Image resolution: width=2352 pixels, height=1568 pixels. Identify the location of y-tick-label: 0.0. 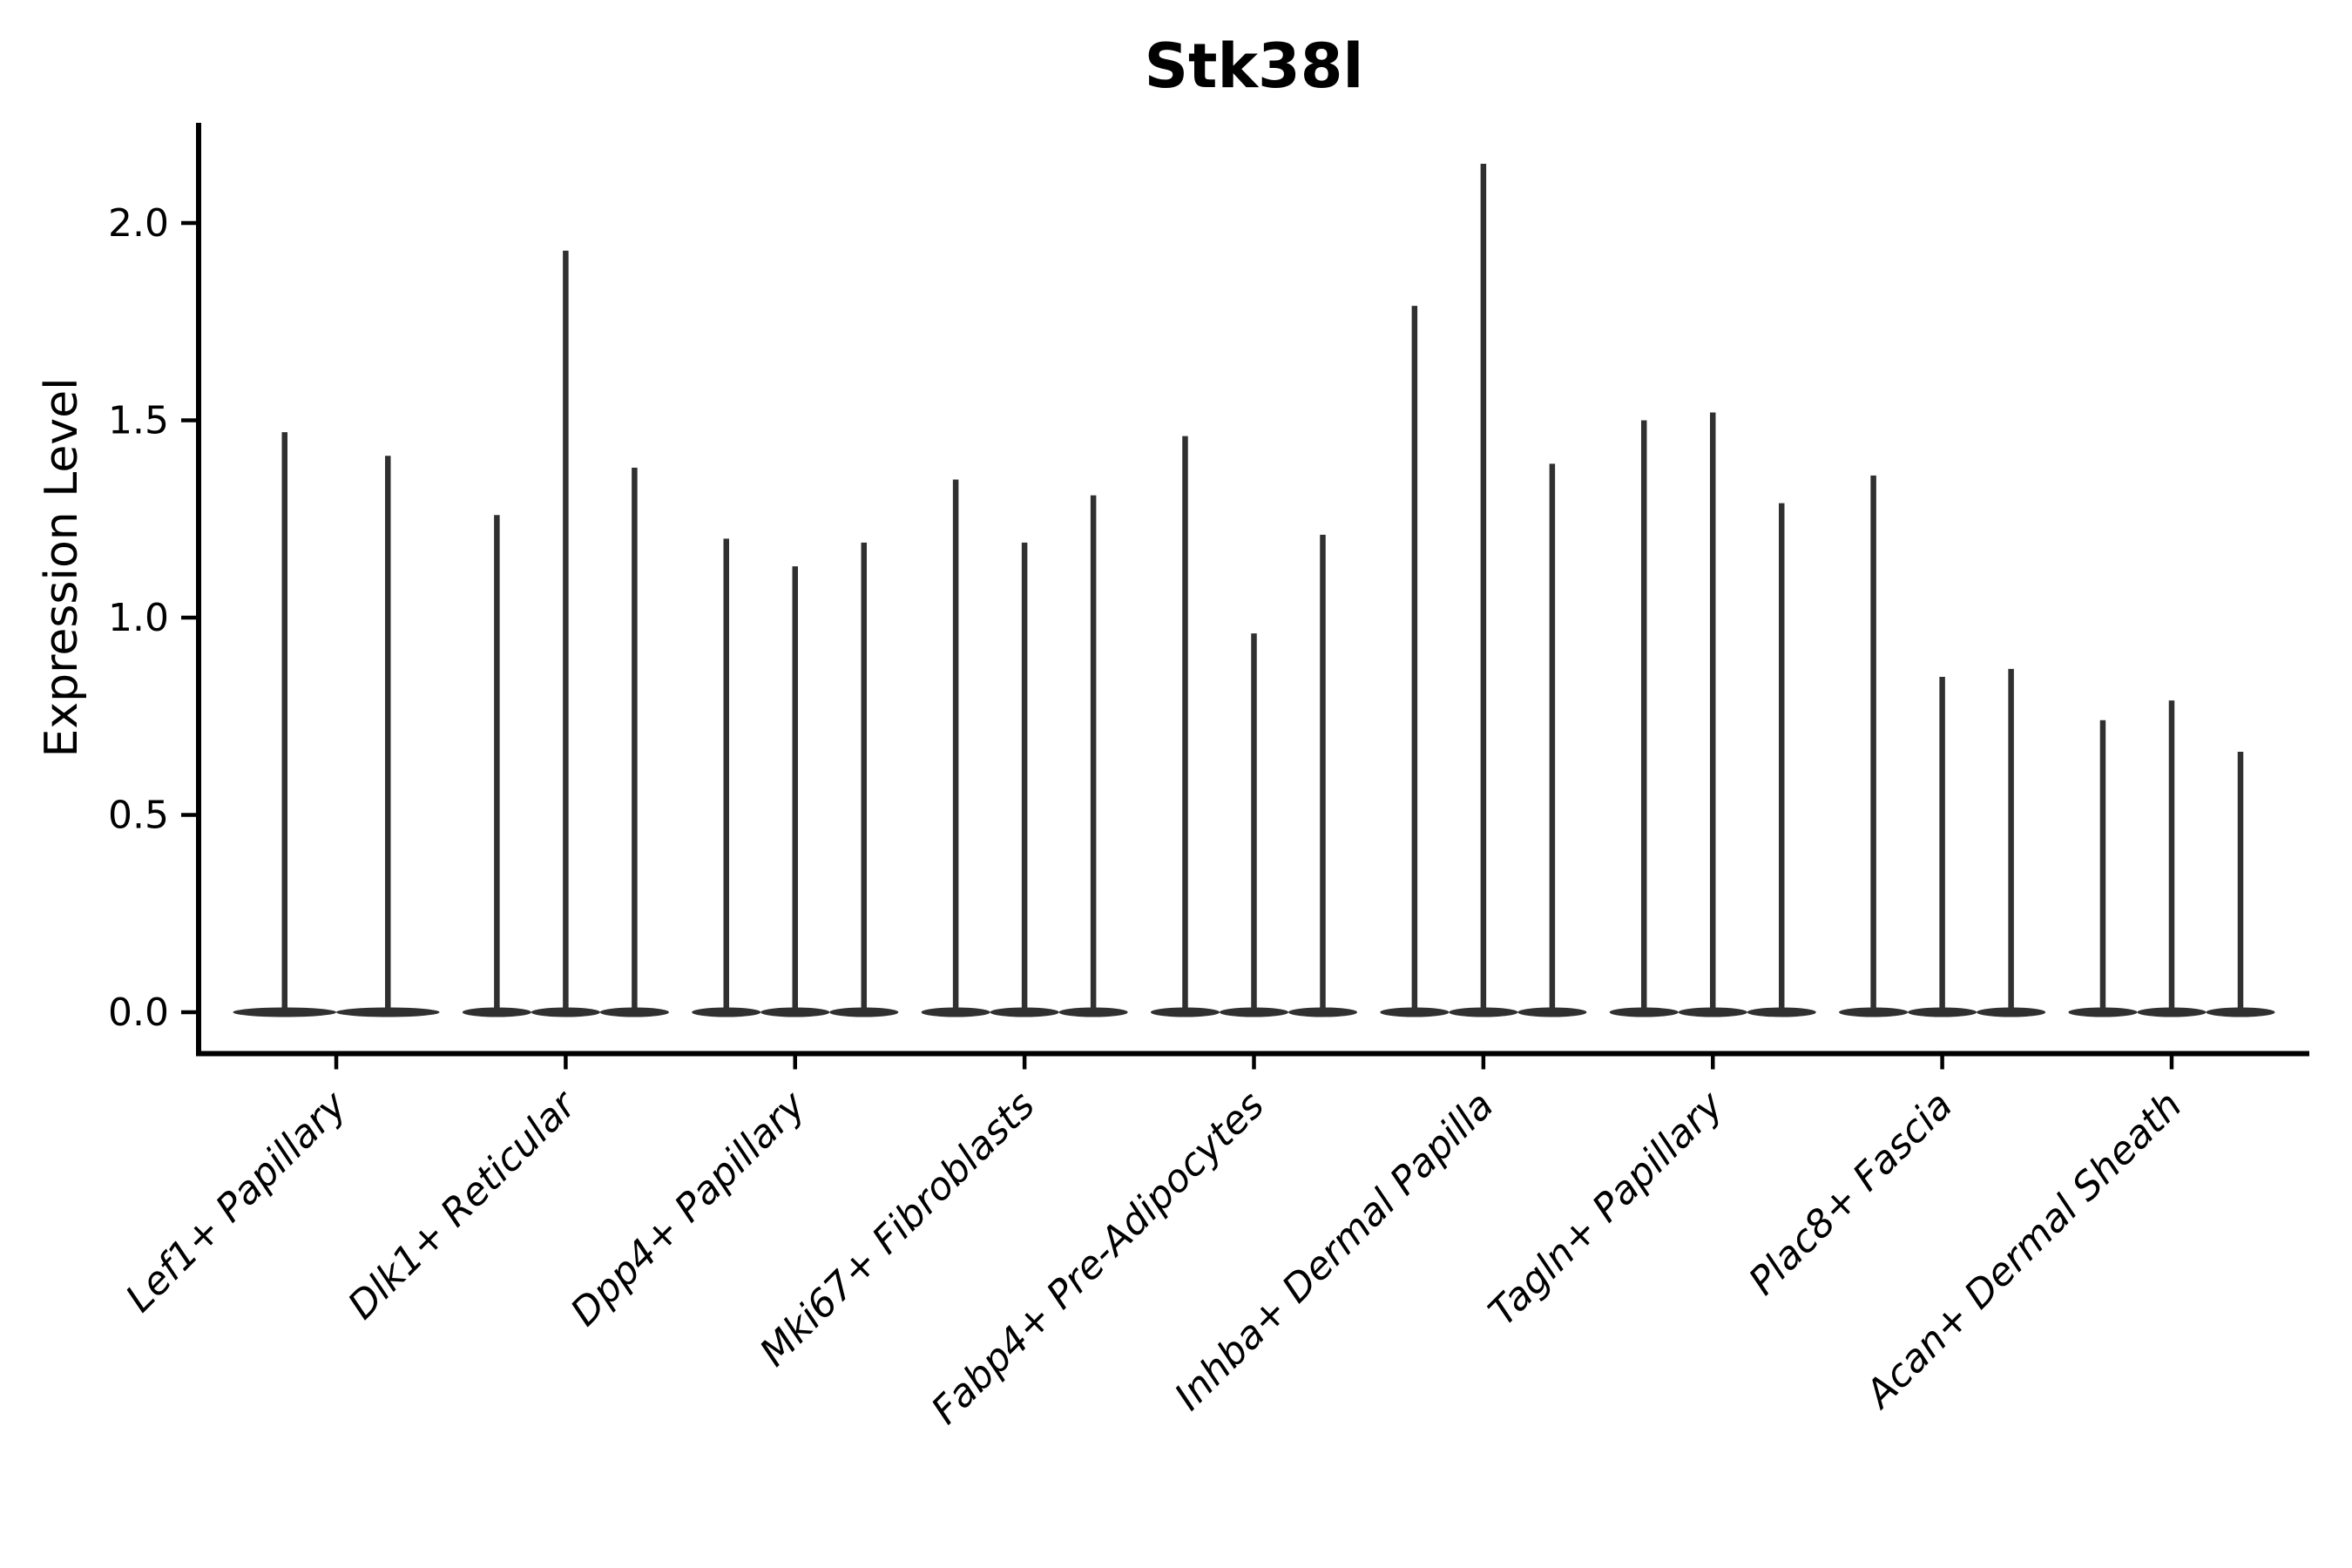
(138, 1013).